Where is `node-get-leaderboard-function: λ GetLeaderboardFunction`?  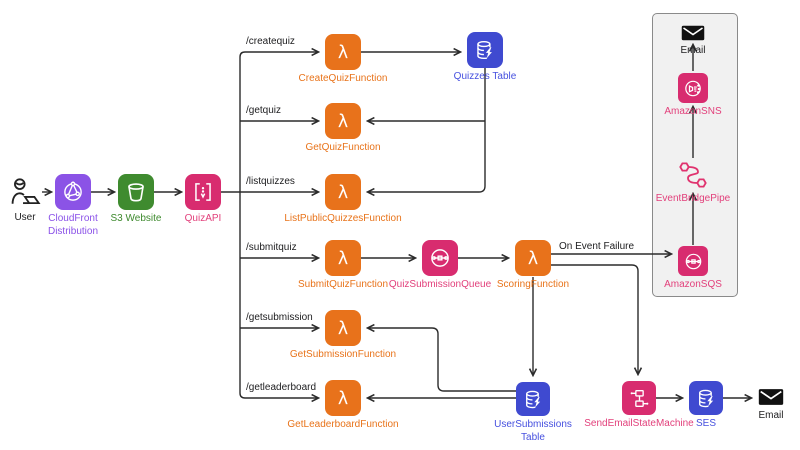
node-get-leaderboard-function: λ GetLeaderboardFunction is located at coordinates (343, 406).